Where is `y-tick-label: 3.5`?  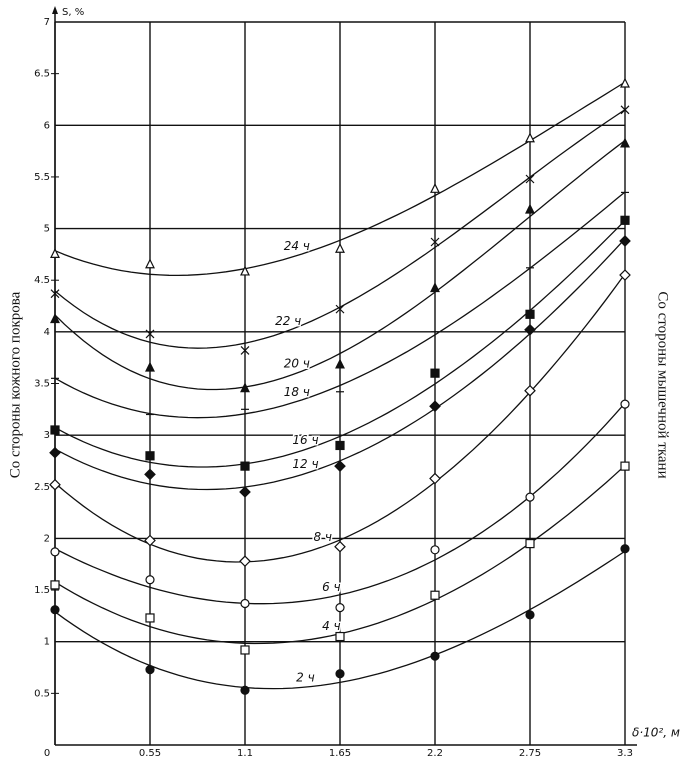
y-tick-label: 3.5 is located at coordinates (42, 384).